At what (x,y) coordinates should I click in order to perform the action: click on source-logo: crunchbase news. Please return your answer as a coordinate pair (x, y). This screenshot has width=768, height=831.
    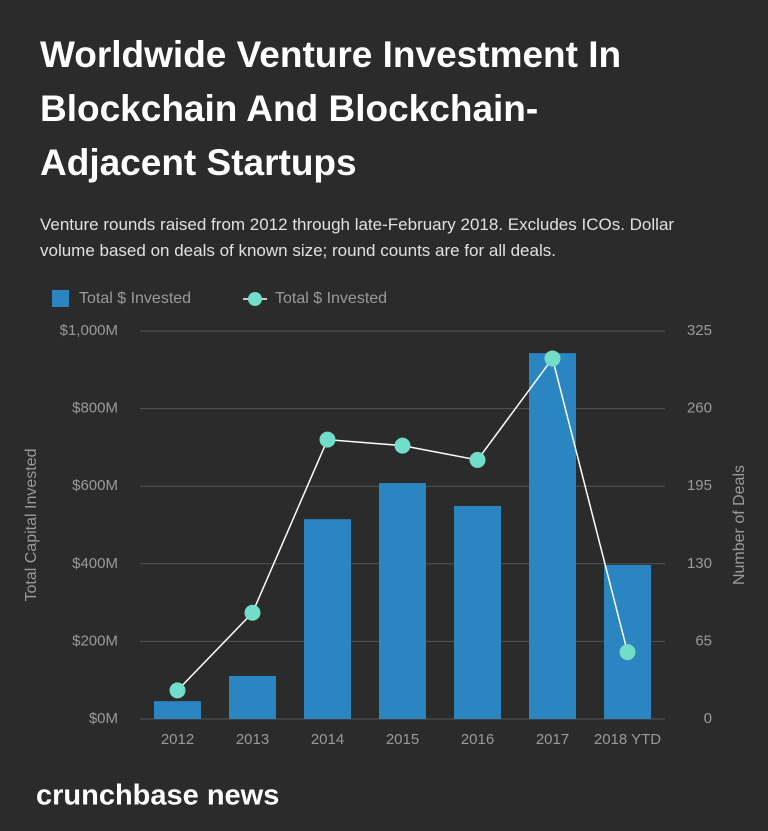
    Looking at the image, I should click on (157, 796).